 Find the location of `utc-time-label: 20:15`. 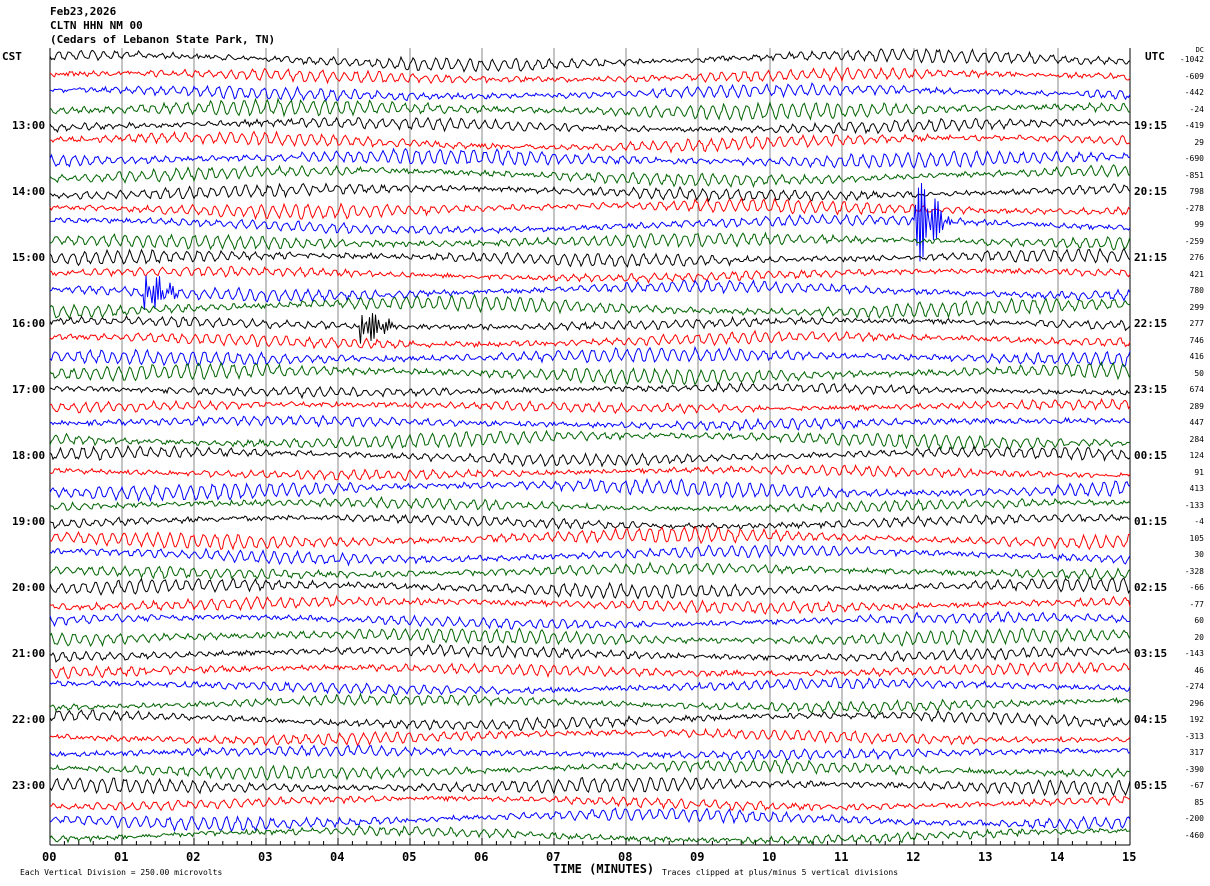

utc-time-label: 20:15 is located at coordinates (1151, 191).